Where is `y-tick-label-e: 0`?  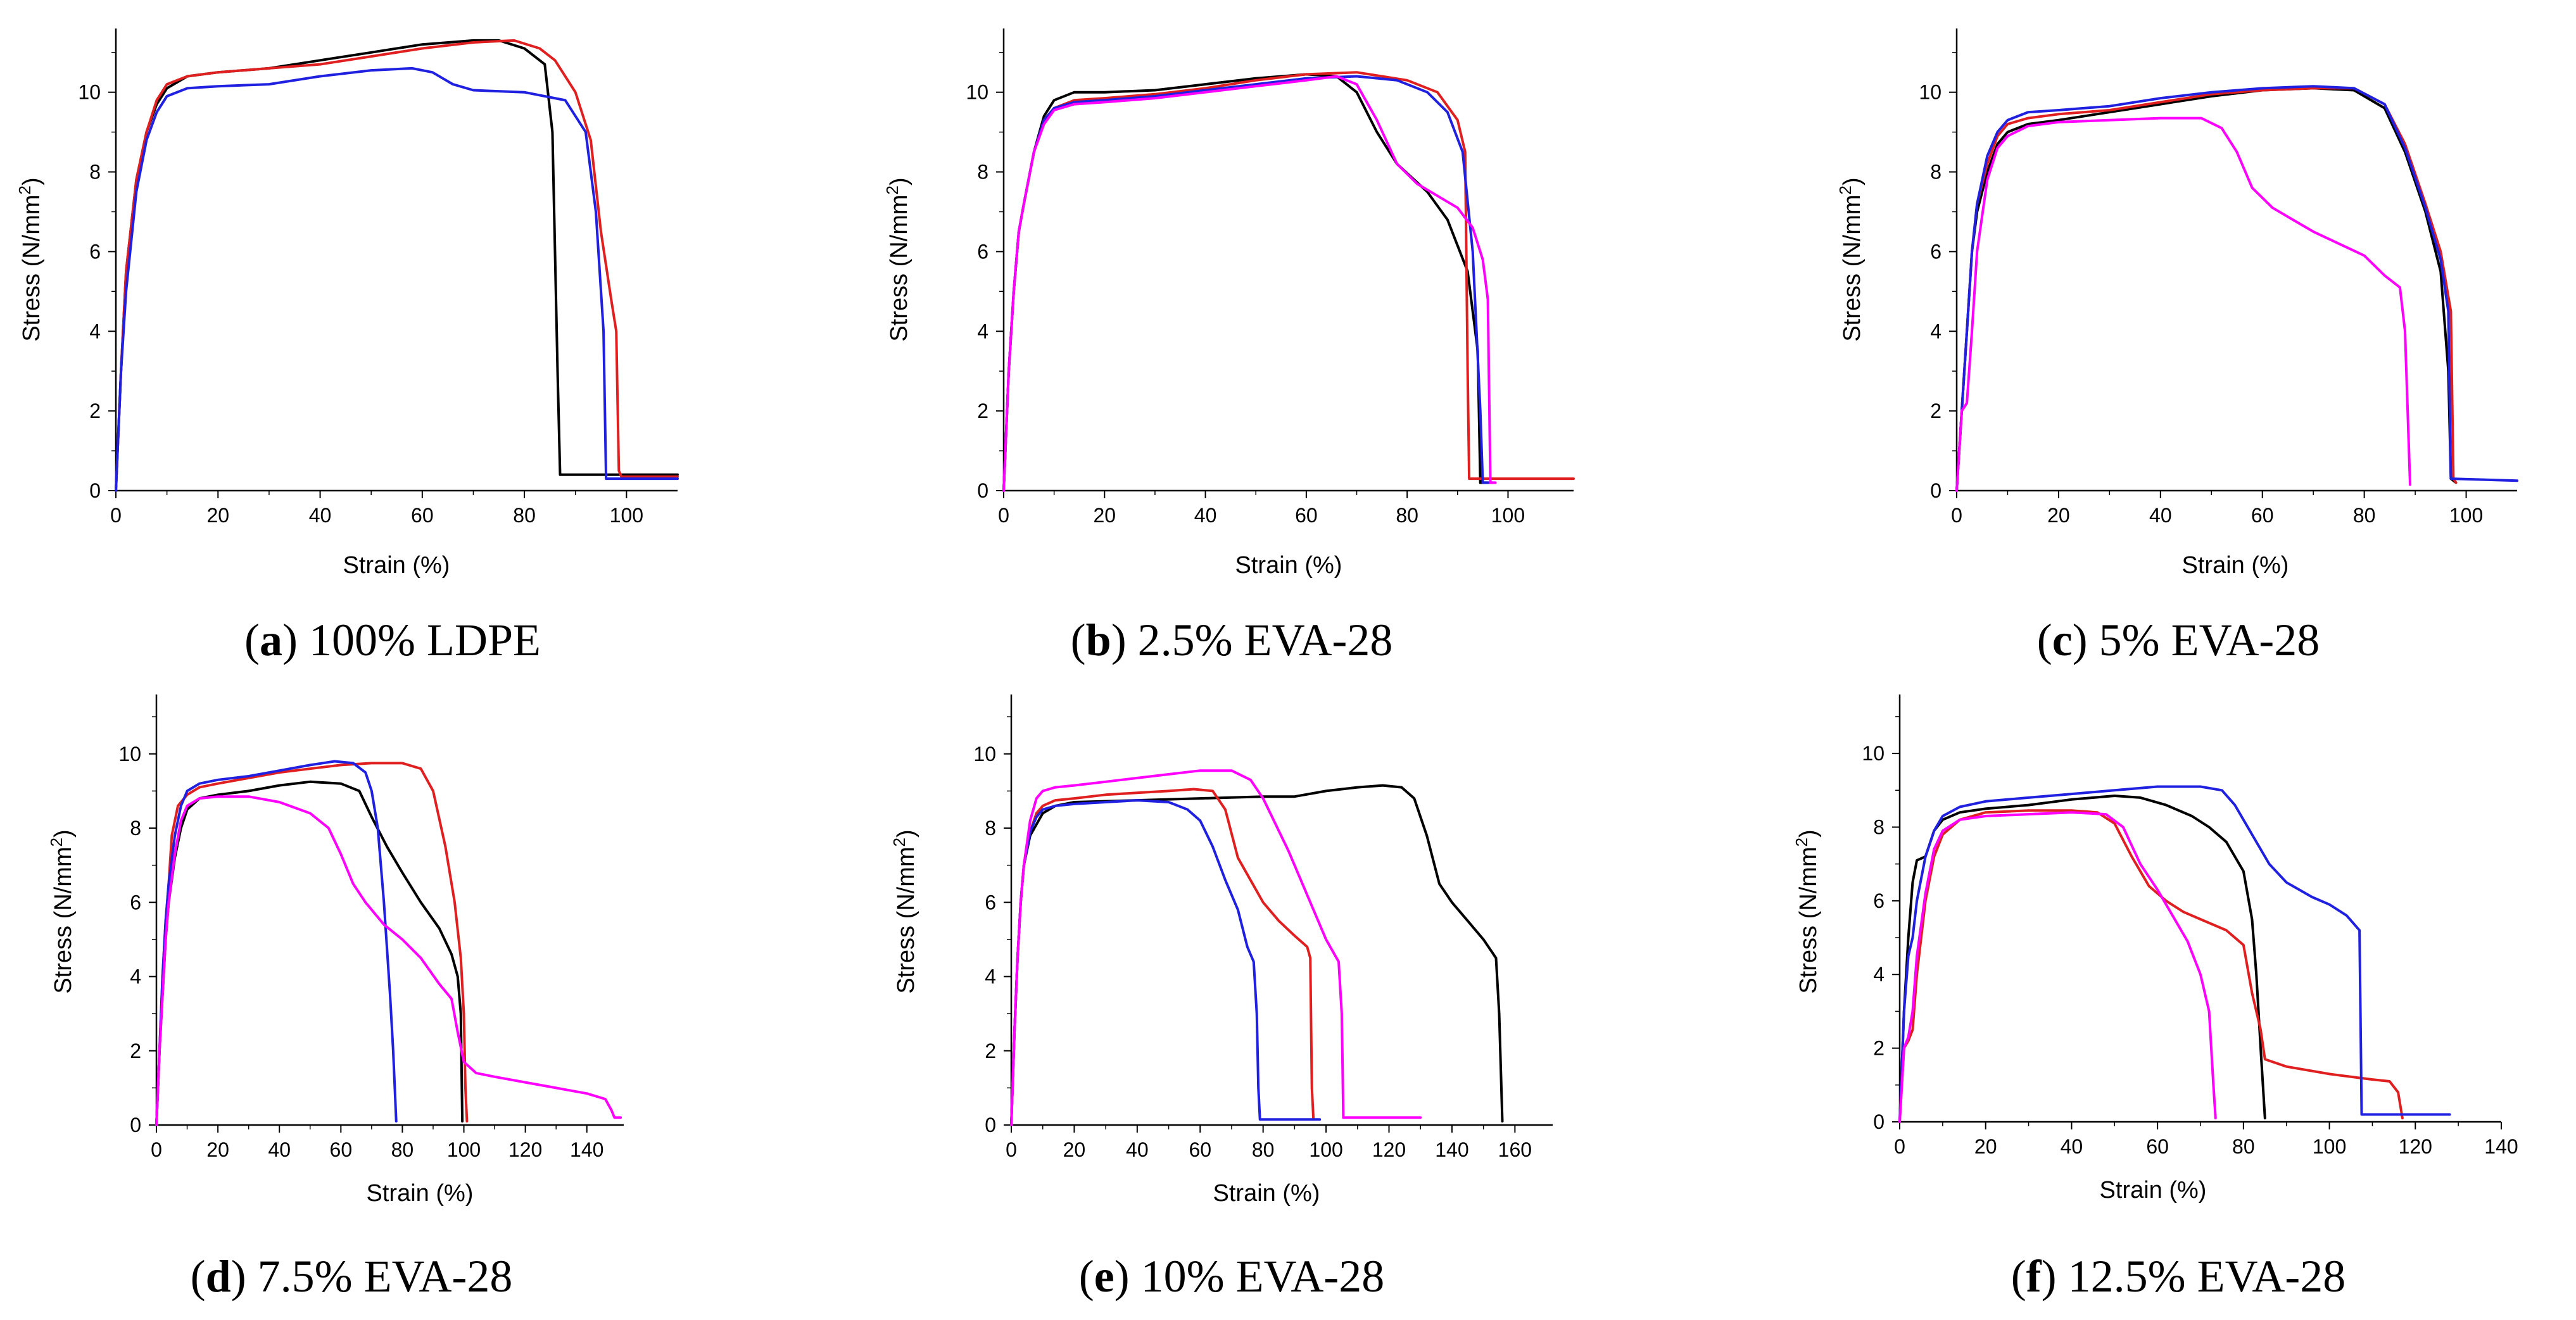 y-tick-label-e: 0 is located at coordinates (990, 1125).